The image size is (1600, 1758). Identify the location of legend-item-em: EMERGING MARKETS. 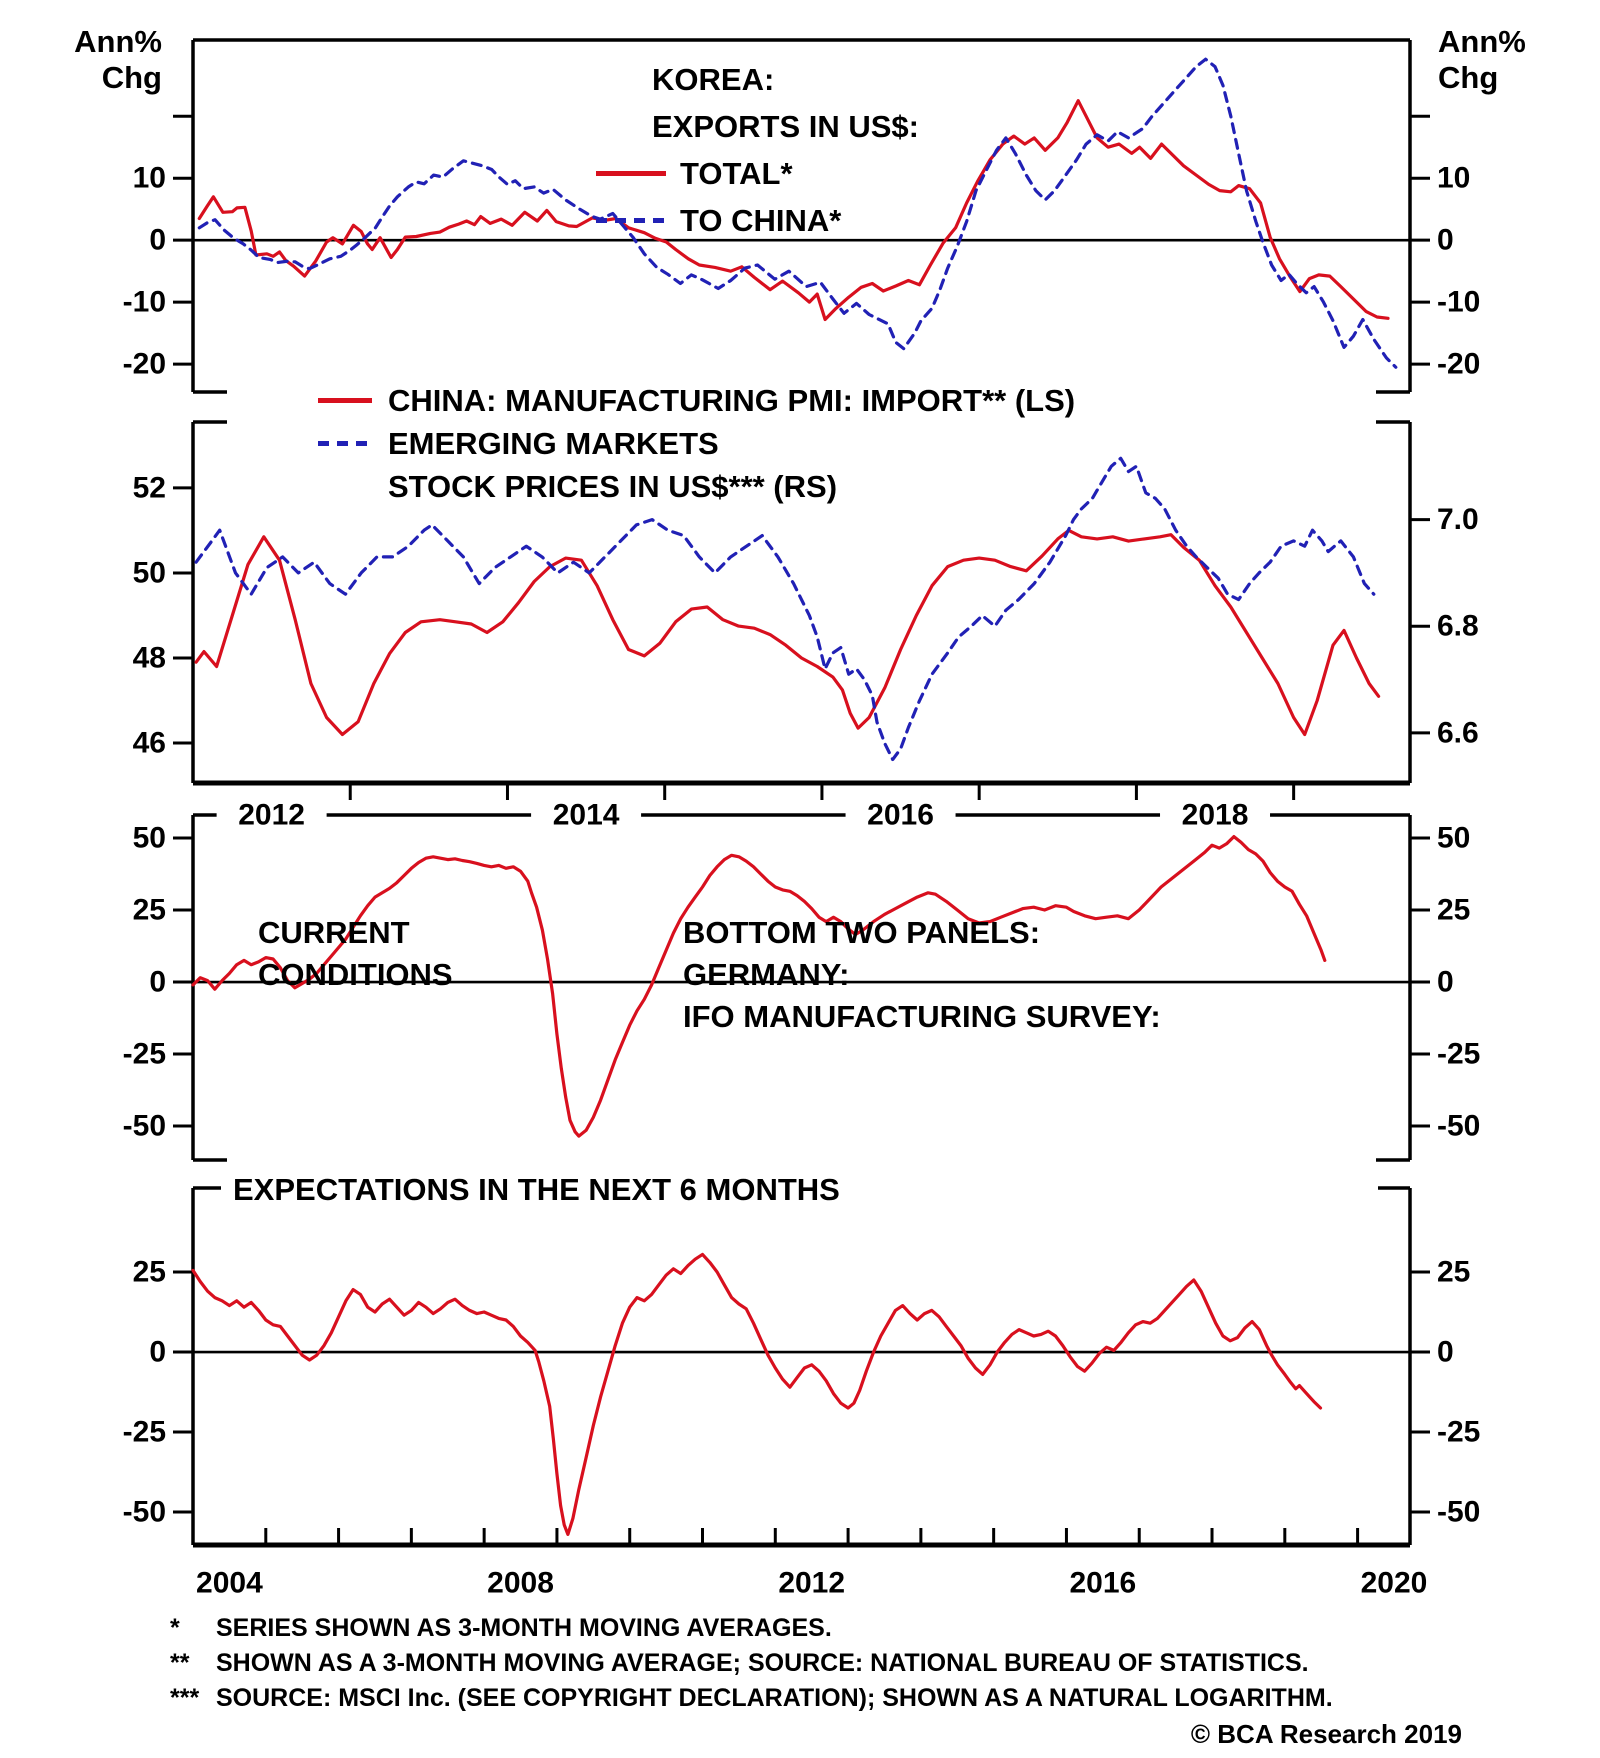
(696, 443).